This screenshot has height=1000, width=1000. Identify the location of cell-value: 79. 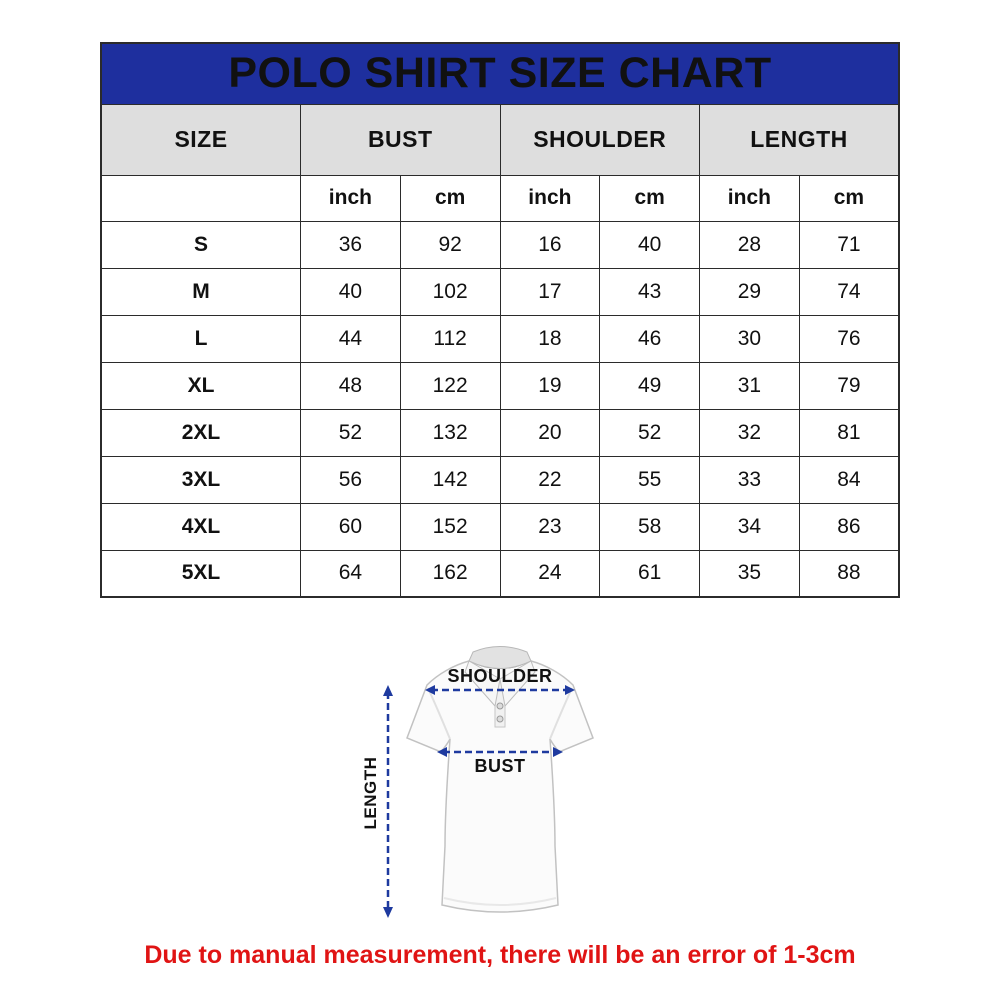
(849, 385).